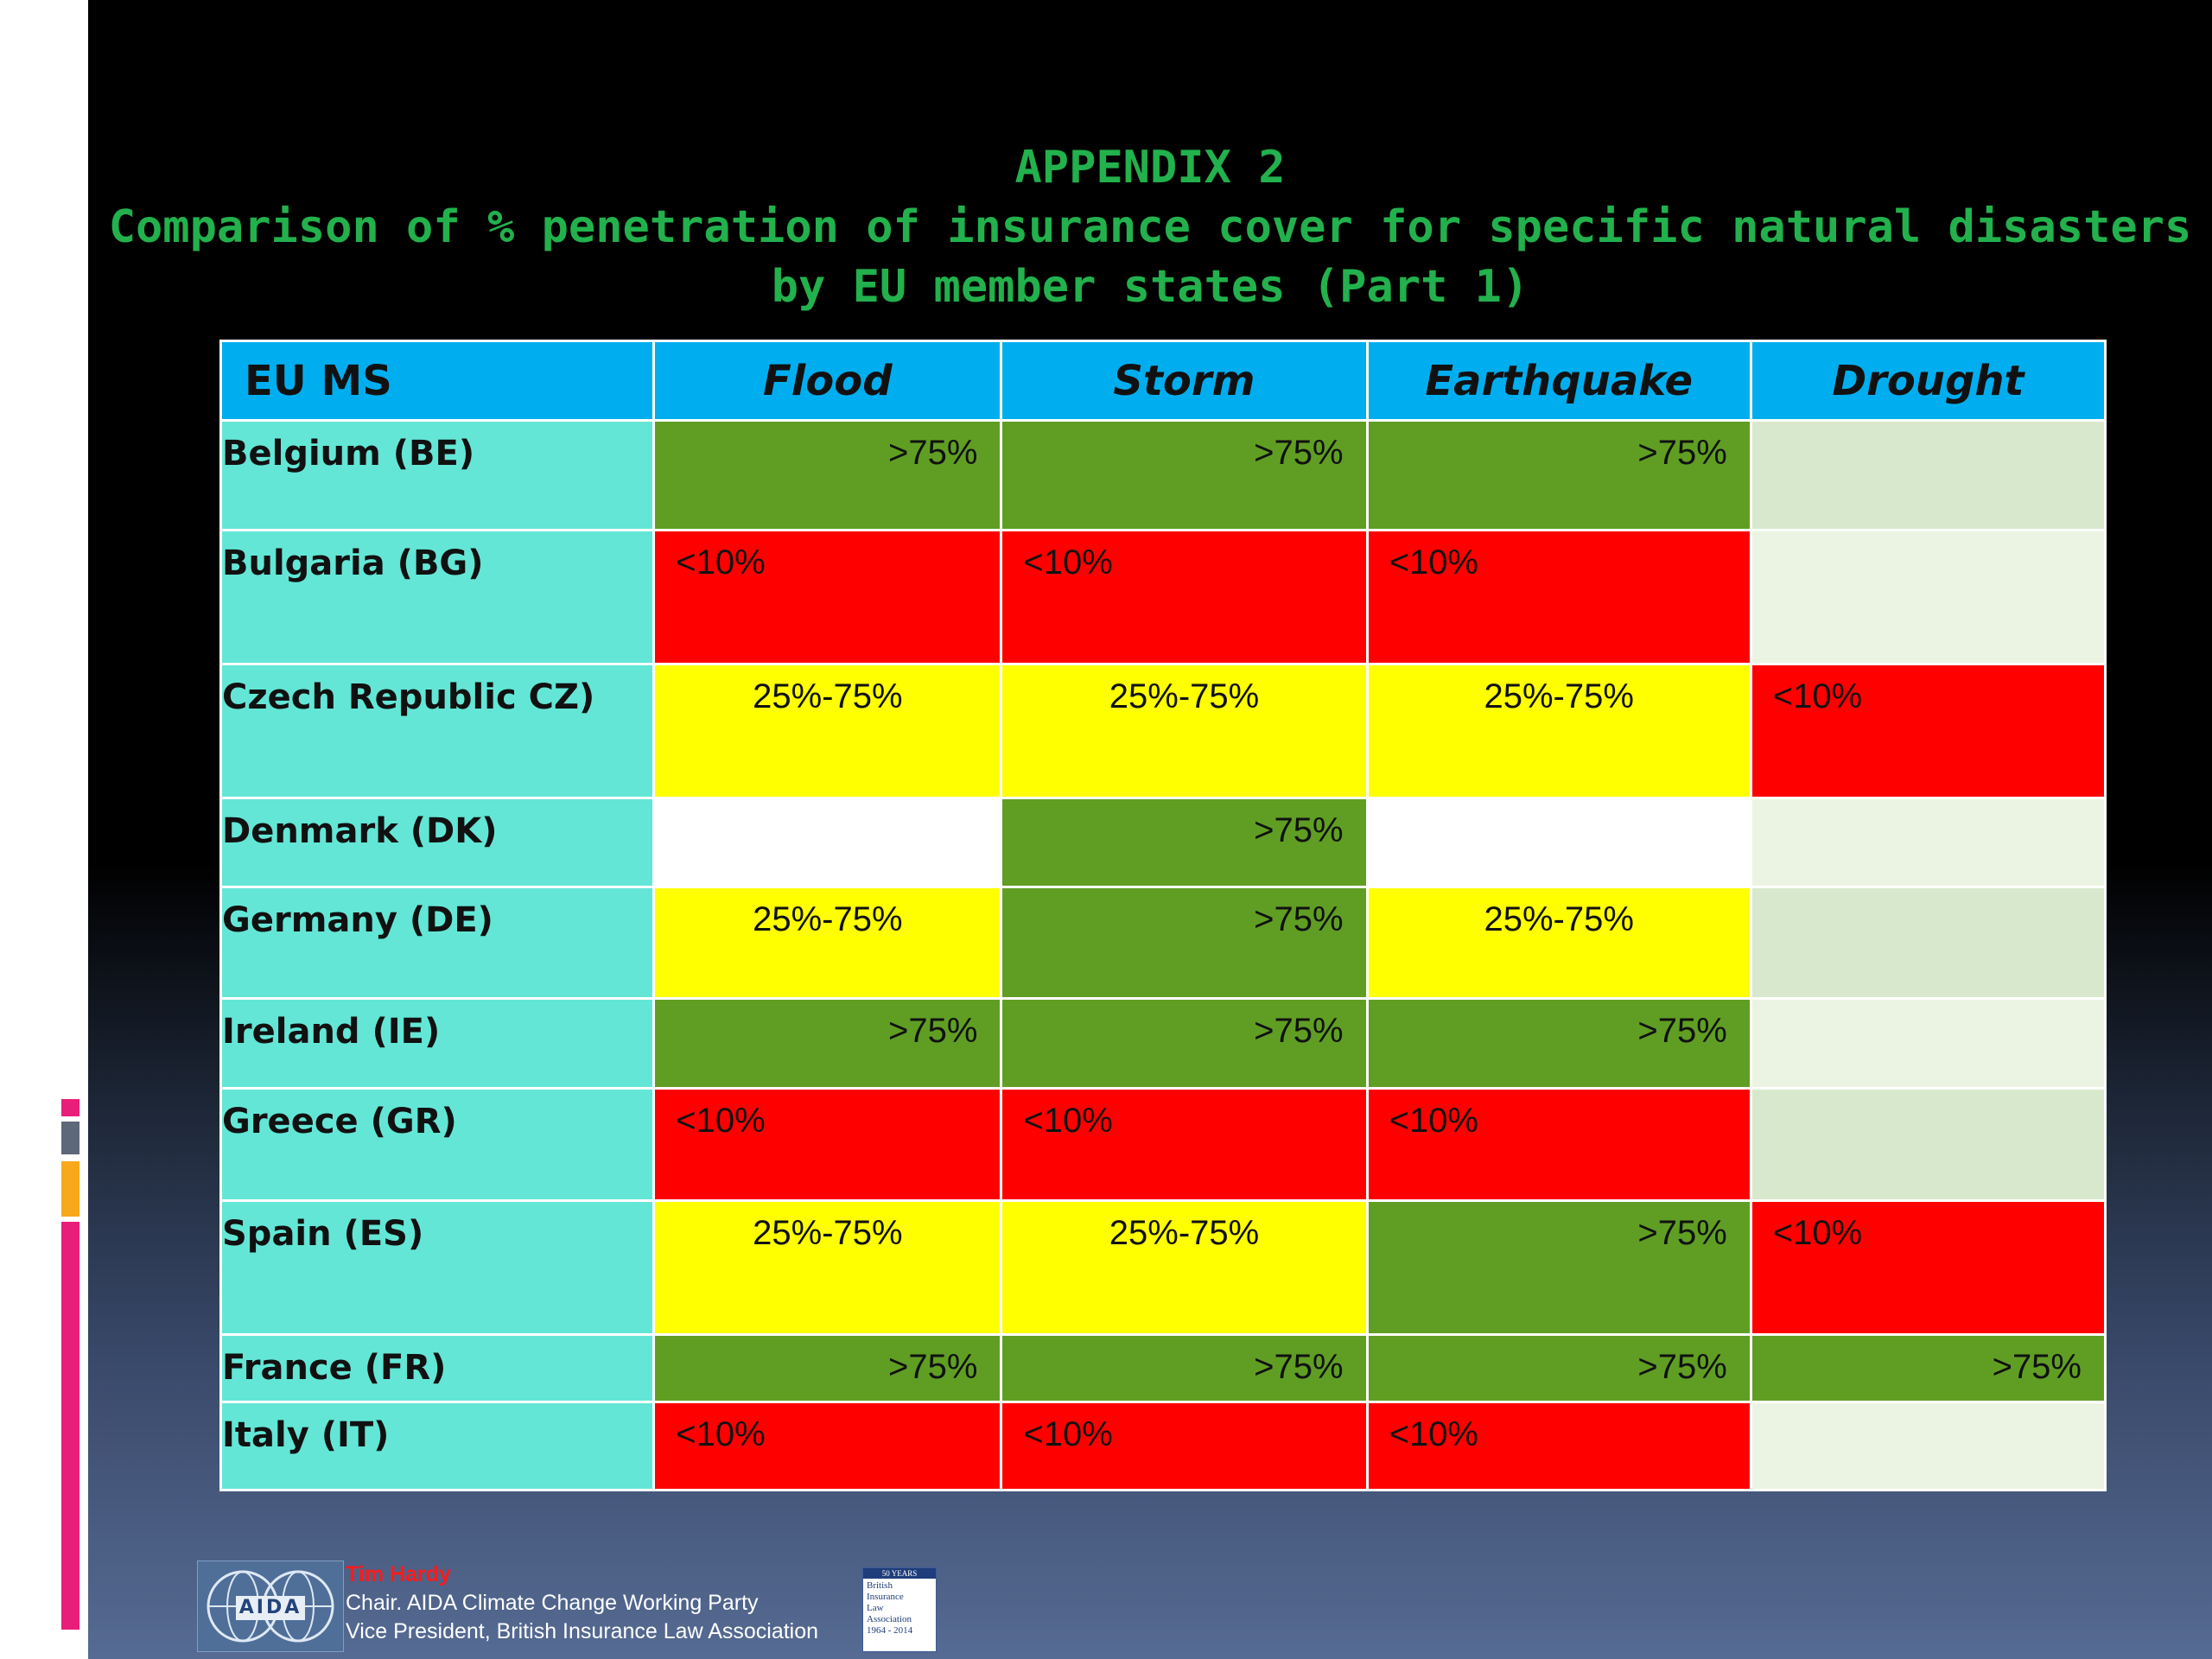 This screenshot has height=1659, width=2212. I want to click on header-eu-ms: EU MS, so click(437, 381).